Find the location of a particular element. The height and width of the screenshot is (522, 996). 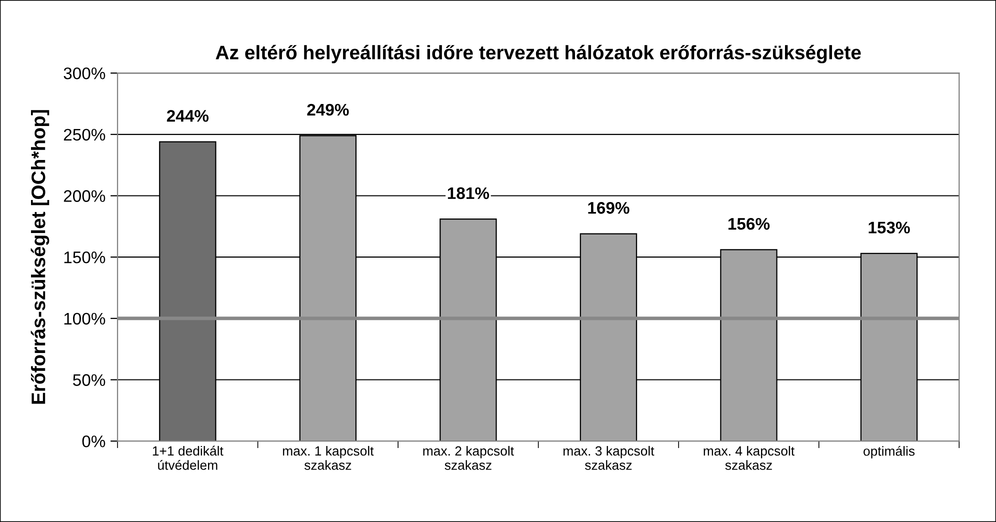

y-tick-label: 50% is located at coordinates (89, 380).